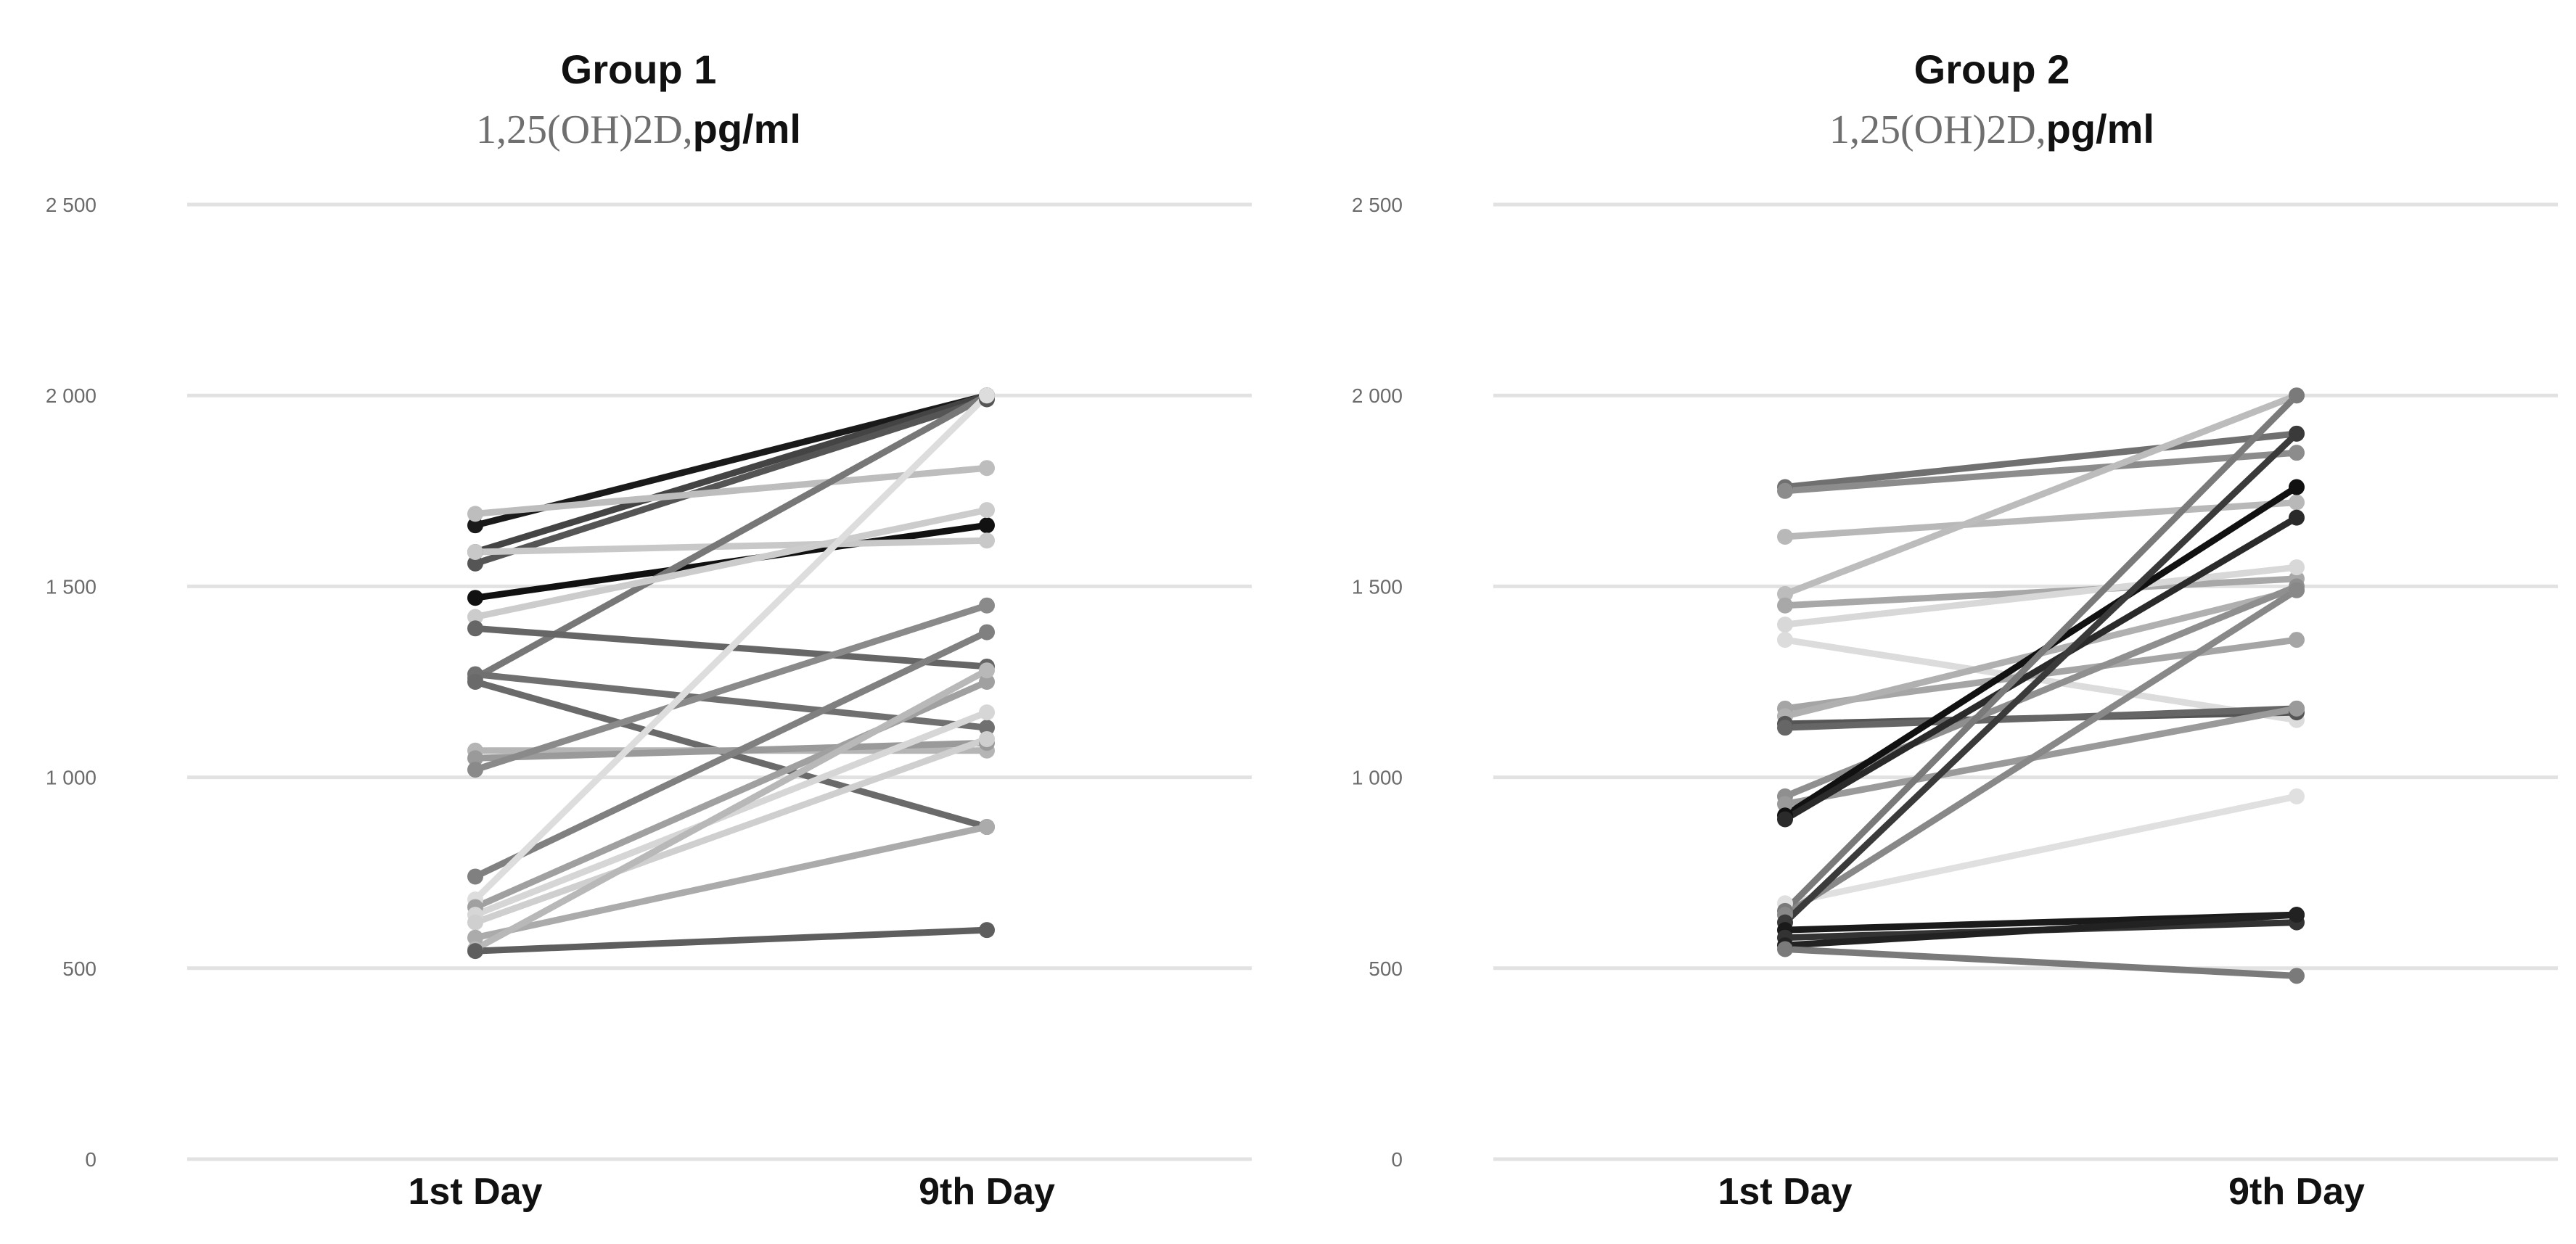 Image resolution: width=2576 pixels, height=1244 pixels. I want to click on chart-title: Group 1, so click(639, 69).